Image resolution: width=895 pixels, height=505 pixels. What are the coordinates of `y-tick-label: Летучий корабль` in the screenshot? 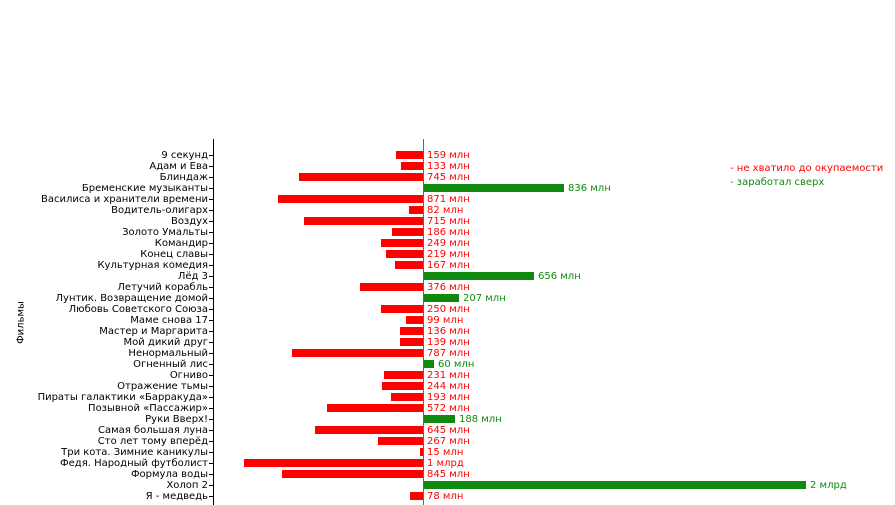 It's located at (162, 287).